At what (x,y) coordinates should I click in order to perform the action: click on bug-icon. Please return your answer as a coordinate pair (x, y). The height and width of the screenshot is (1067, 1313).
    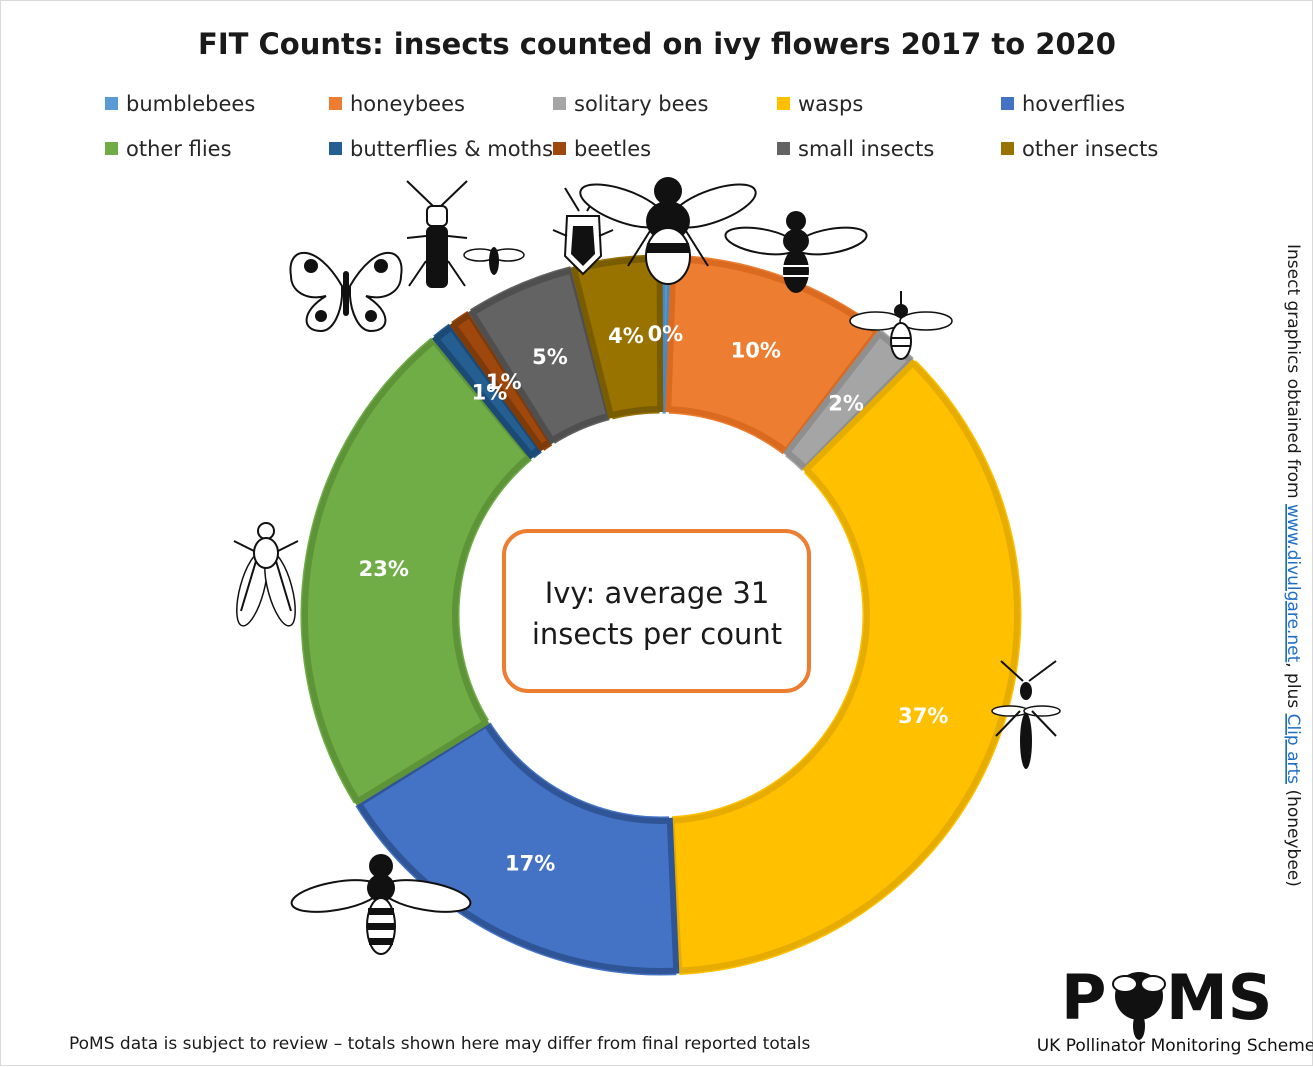
    Looking at the image, I should click on (583, 231).